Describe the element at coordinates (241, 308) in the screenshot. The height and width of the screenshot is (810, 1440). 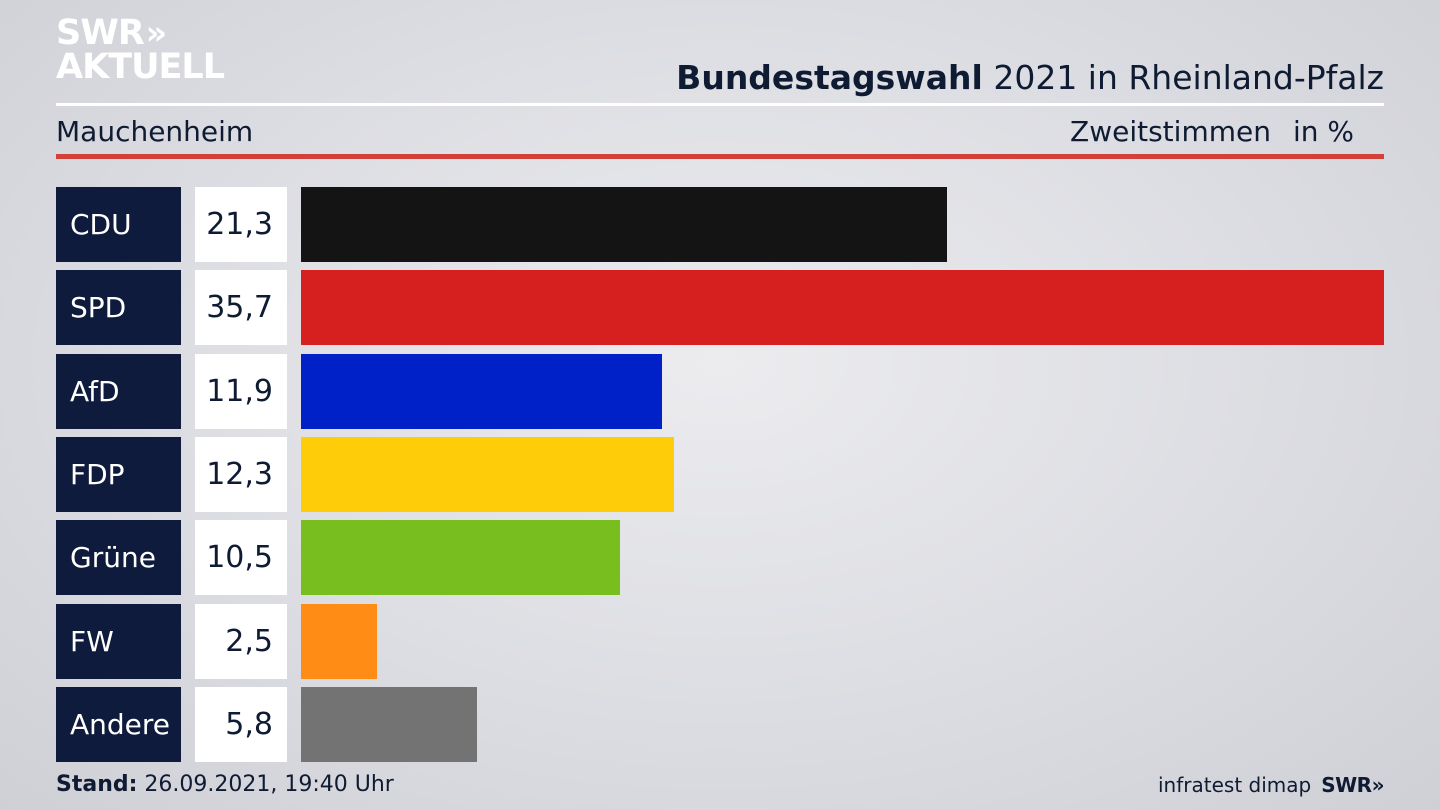
I see `value-label: 35,7` at that location.